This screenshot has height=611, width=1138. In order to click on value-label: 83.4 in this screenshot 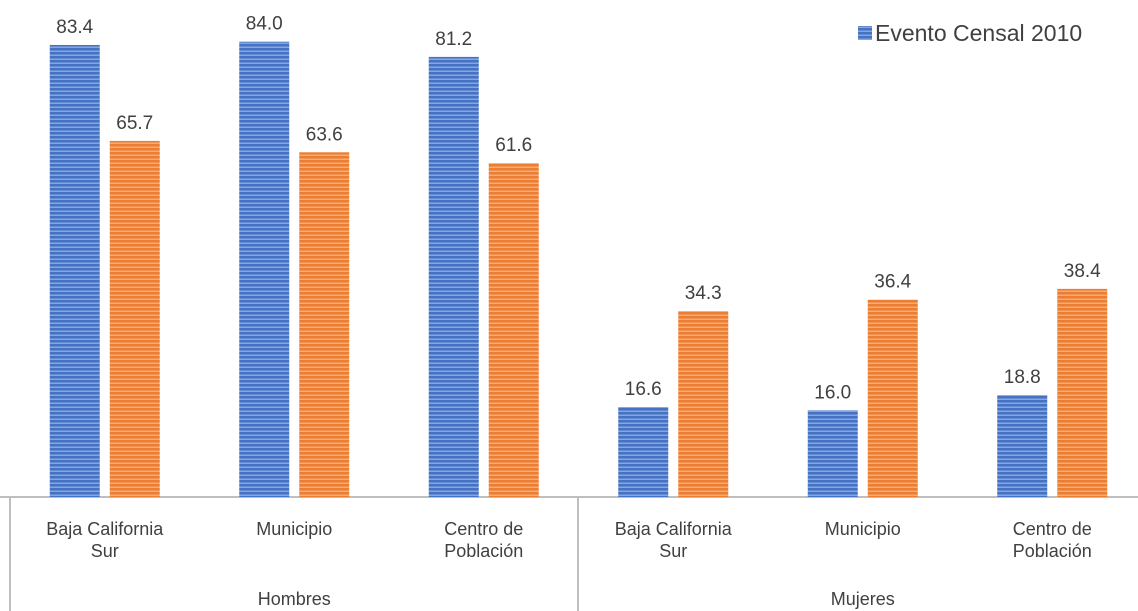, I will do `click(74, 27)`.